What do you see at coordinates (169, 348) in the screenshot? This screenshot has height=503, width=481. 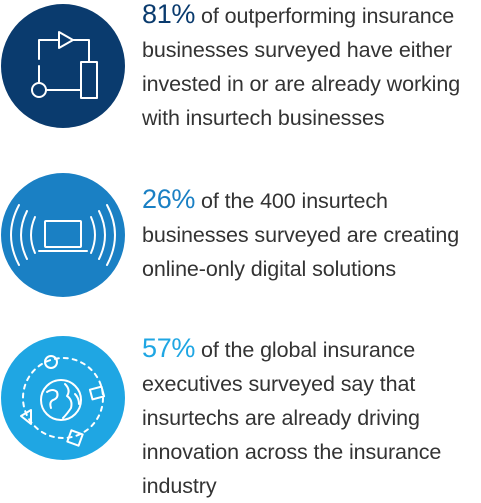 I see `stat-percent: 57%` at bounding box center [169, 348].